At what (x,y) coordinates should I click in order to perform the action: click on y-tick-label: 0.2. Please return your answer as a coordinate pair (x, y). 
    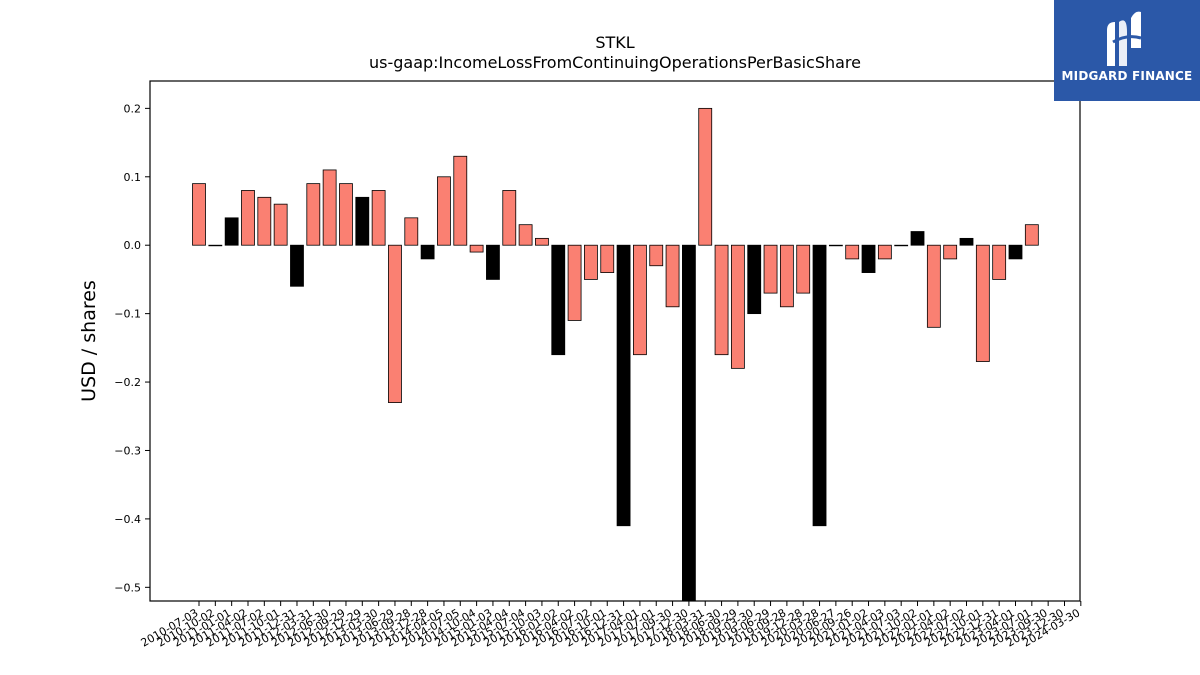
    Looking at the image, I should click on (133, 108).